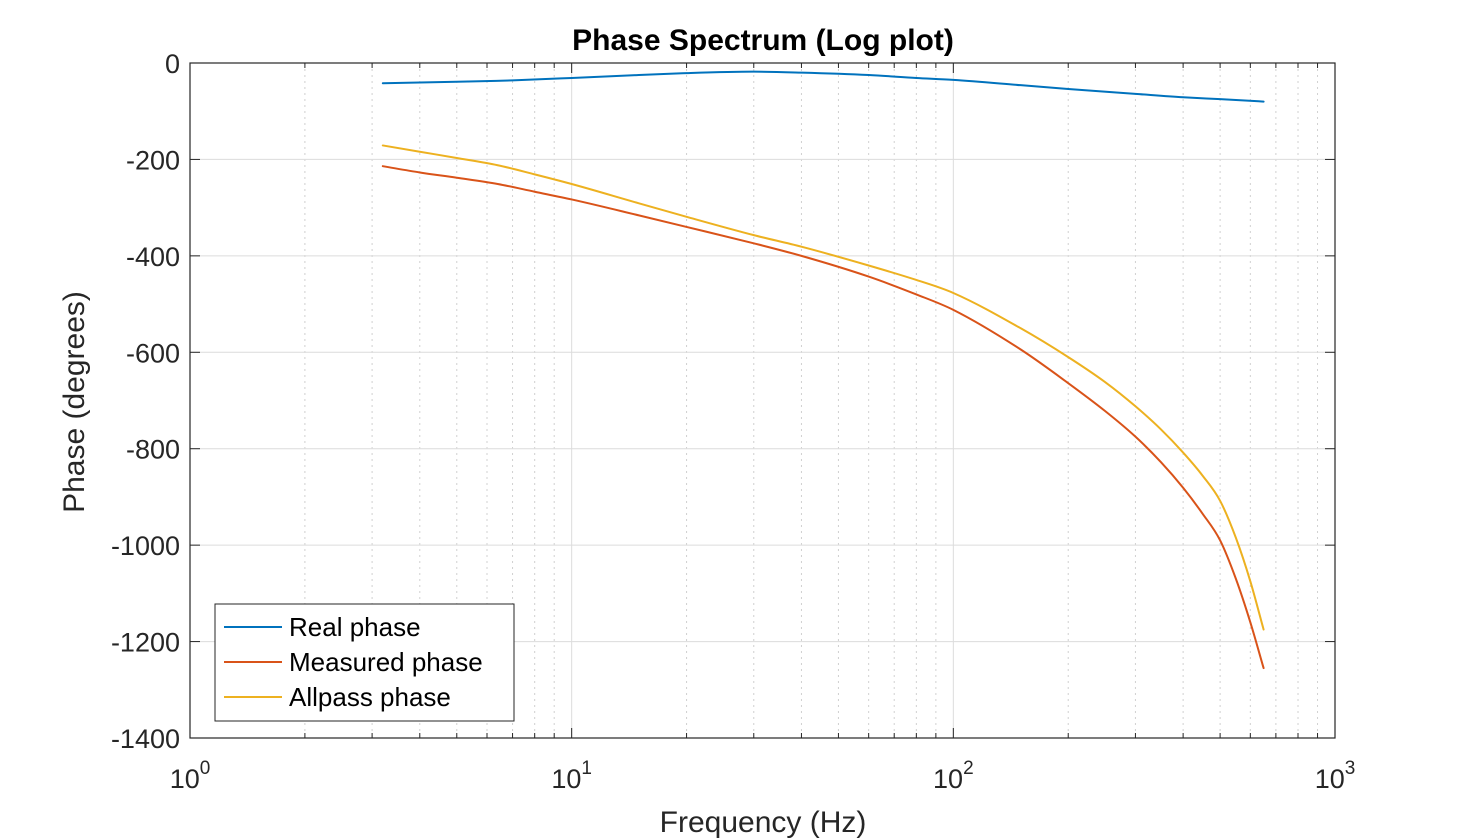 This screenshot has height=840, width=1476. Describe the element at coordinates (763, 40) in the screenshot. I see `chart-title: Phase Spectrum (Log plot)` at that location.